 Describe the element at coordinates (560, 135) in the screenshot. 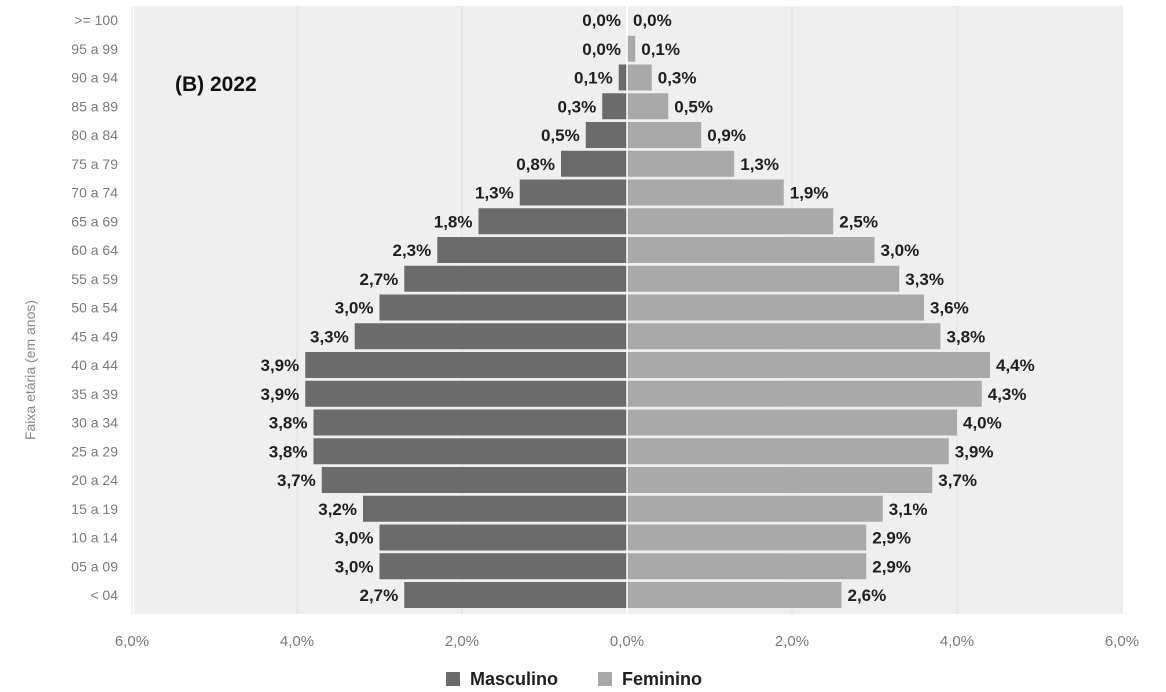

I see `data-label-masculino: 0,5%` at that location.